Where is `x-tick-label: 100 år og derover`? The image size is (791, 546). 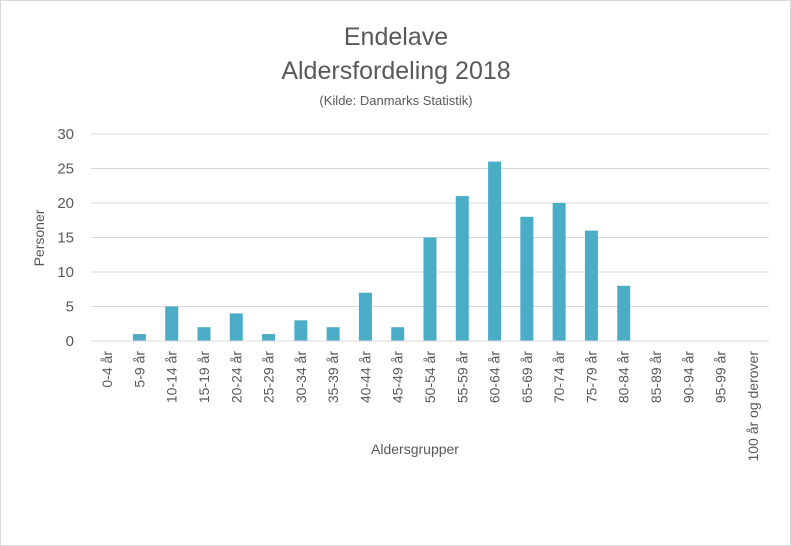
x-tick-label: 100 år og derover is located at coordinates (753, 406).